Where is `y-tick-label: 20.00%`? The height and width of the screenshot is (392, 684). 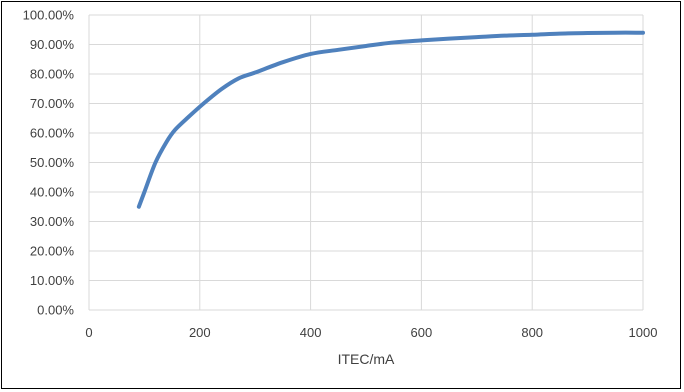 y-tick-label: 20.00% is located at coordinates (52, 251).